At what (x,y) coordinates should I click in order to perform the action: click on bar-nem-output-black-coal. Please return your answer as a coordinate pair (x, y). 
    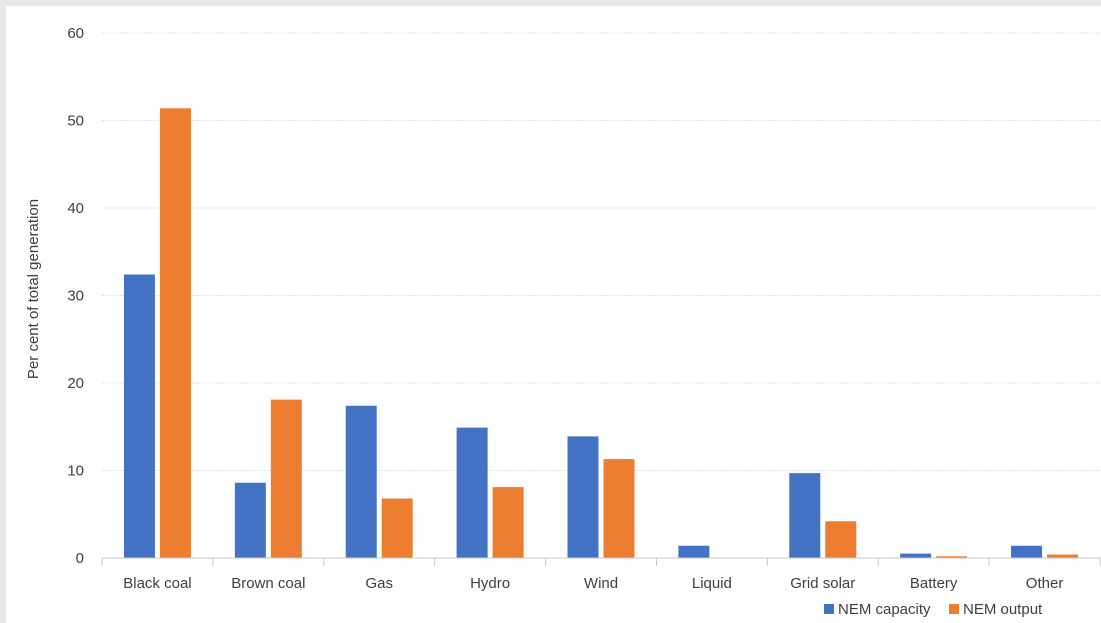
    Looking at the image, I should click on (175, 333).